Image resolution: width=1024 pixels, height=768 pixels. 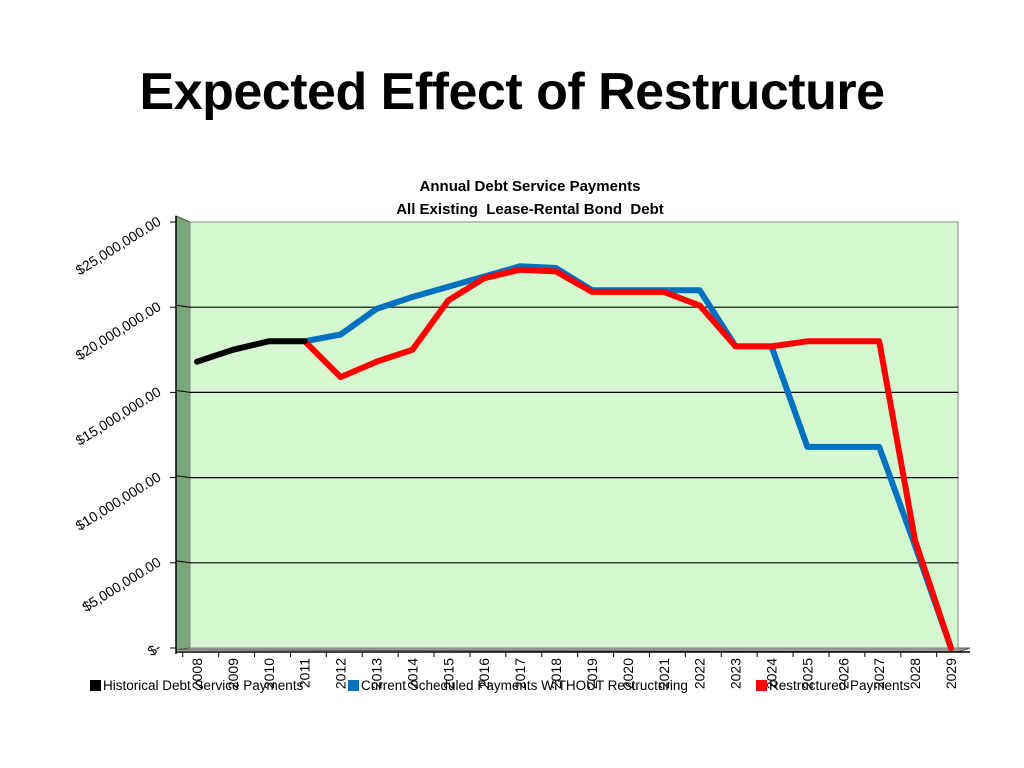 What do you see at coordinates (118, 330) in the screenshot?
I see `y-tick-label: $20,000,000.00` at bounding box center [118, 330].